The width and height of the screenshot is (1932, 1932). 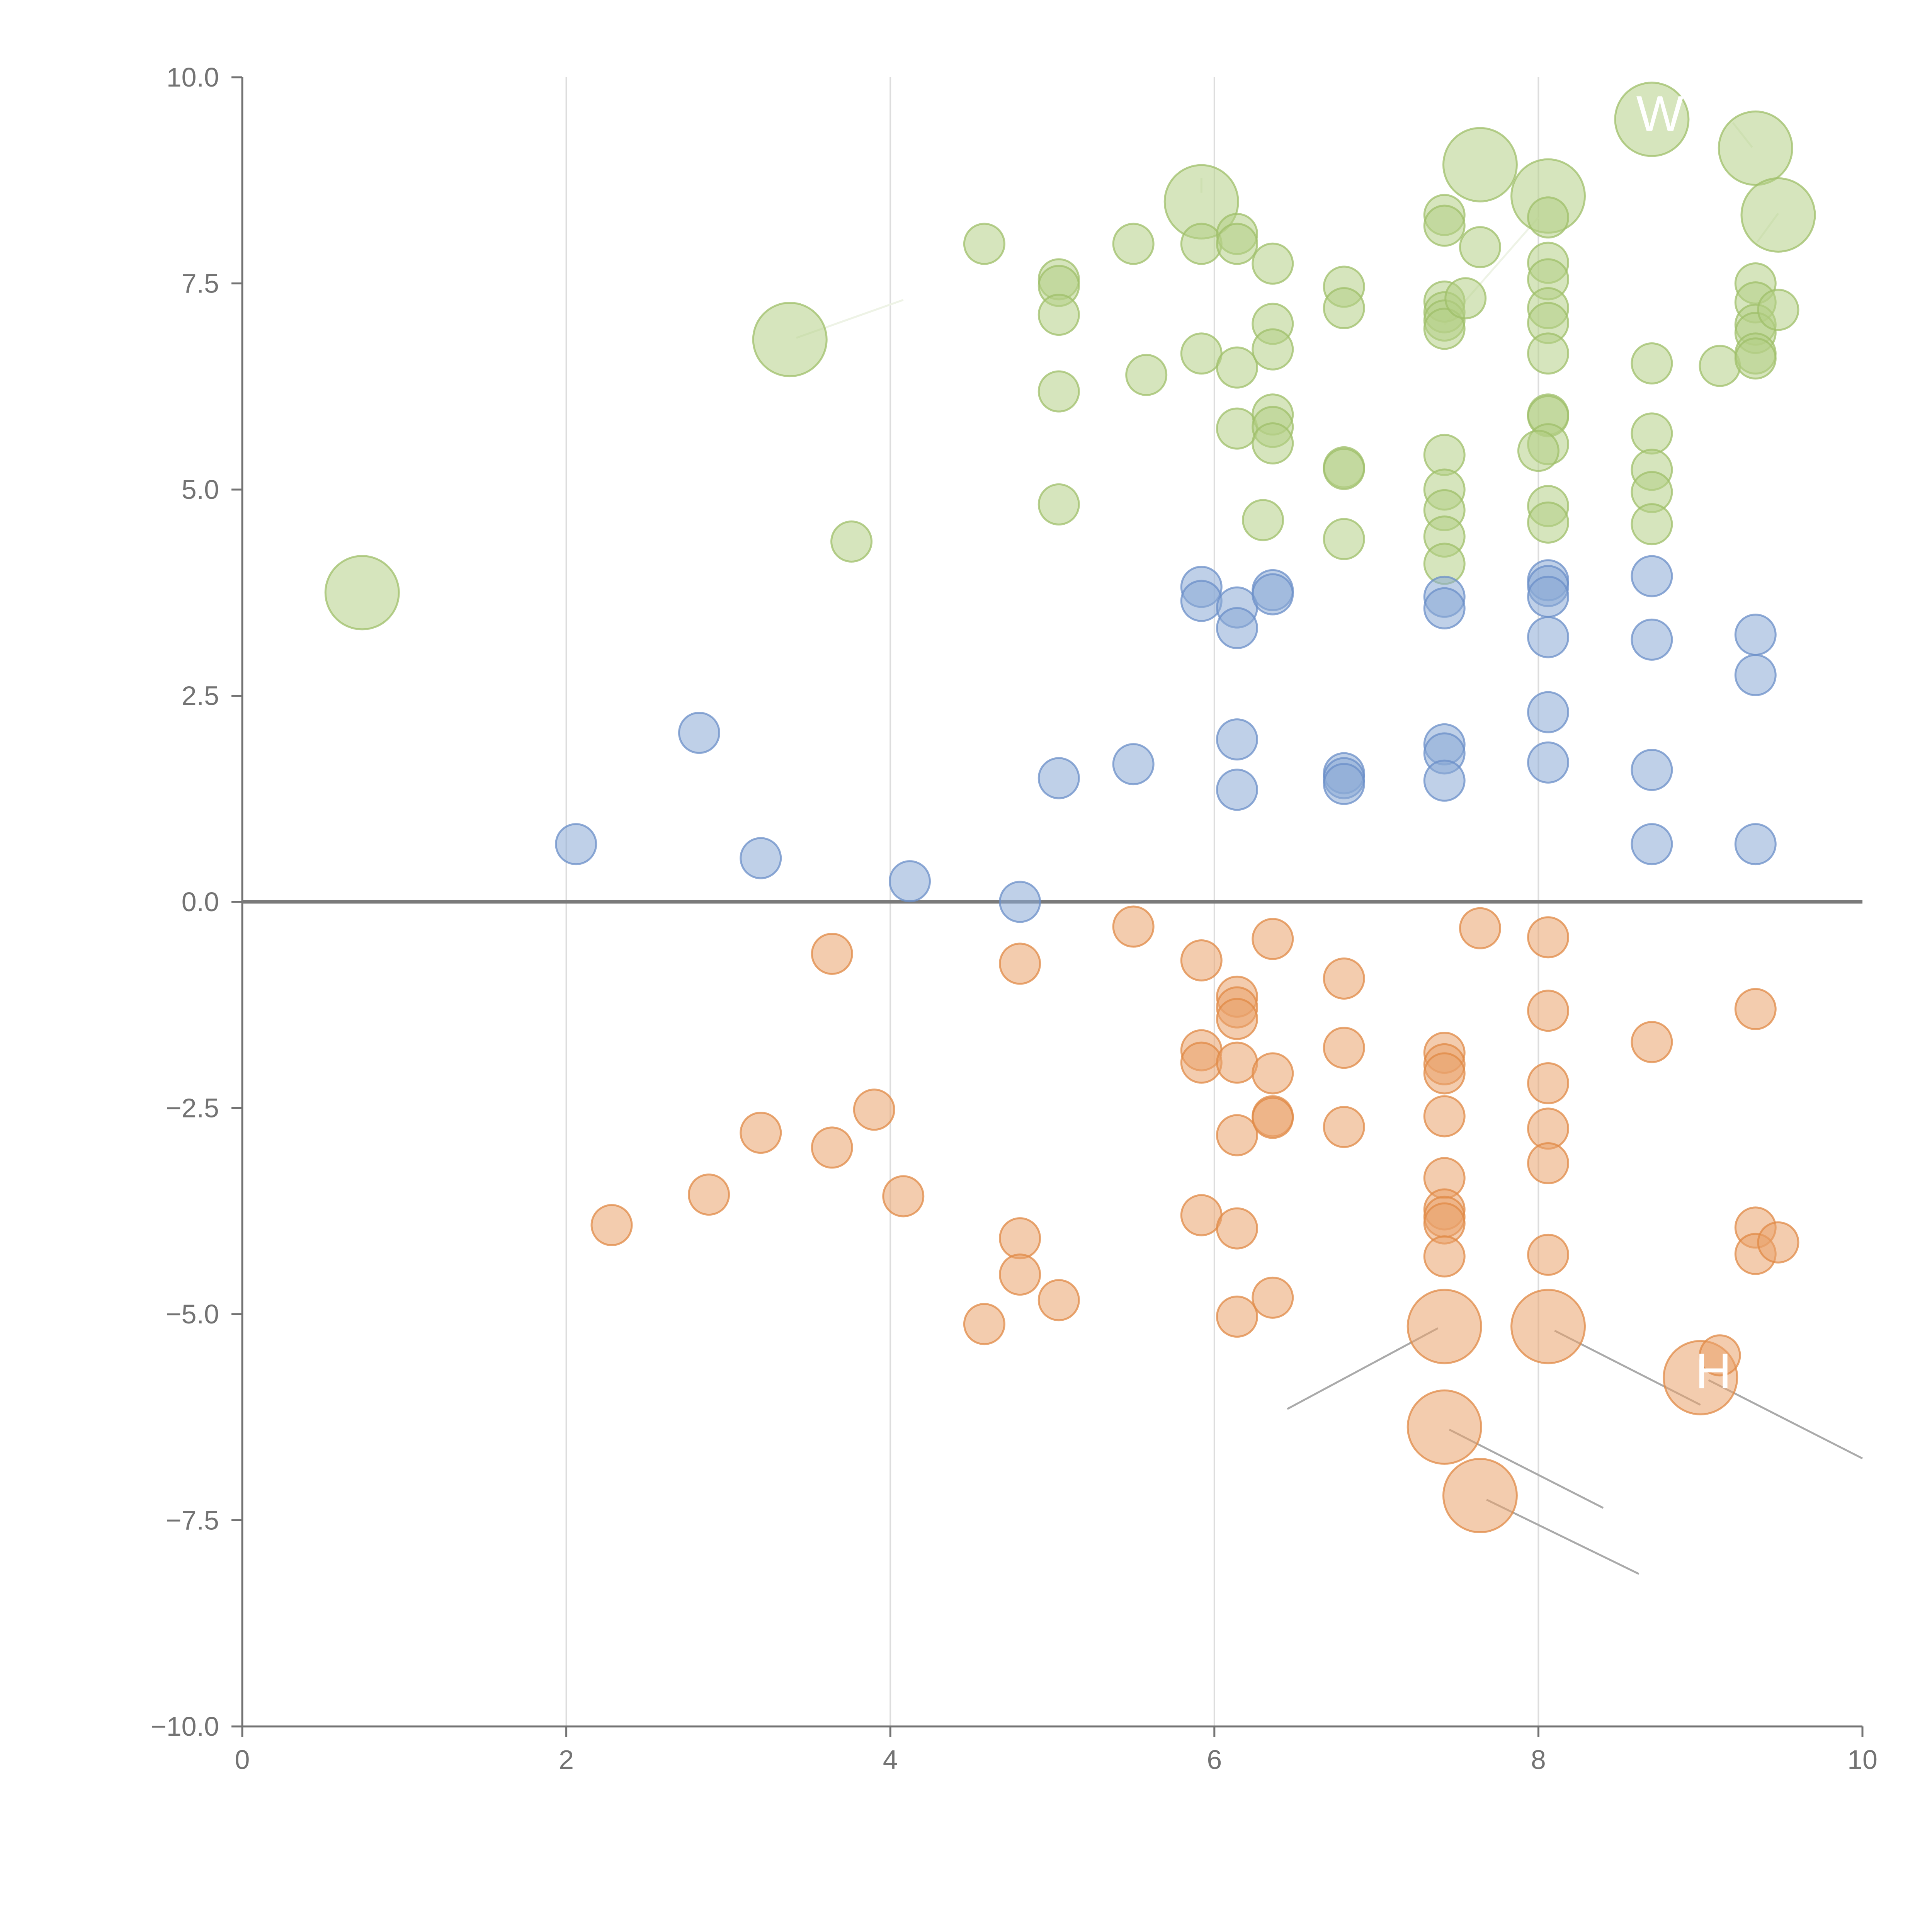 I want to click on x-tick-label: 8, so click(x=1539, y=1760).